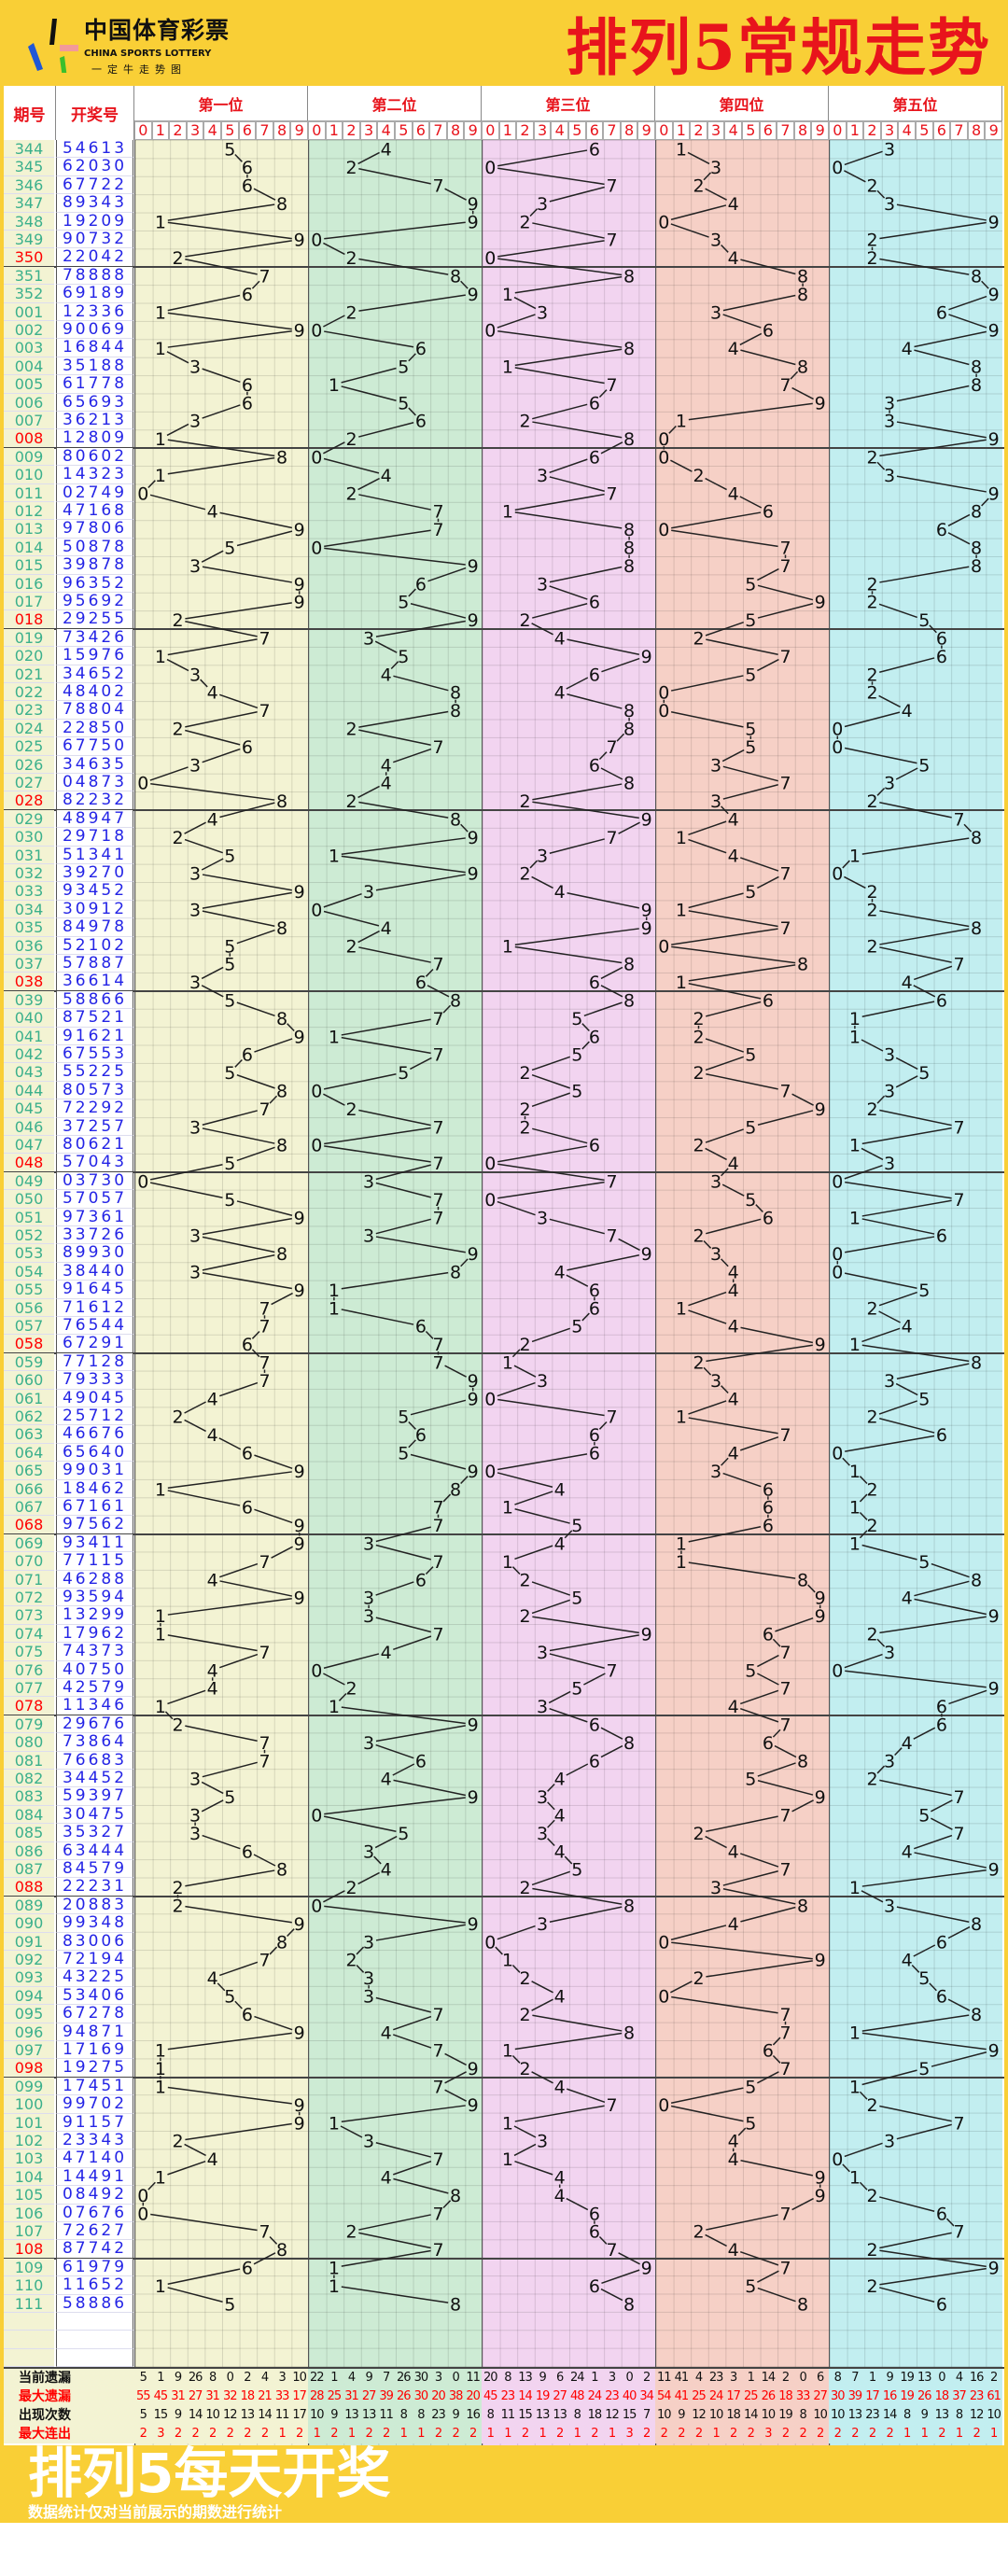 Image resolution: width=1008 pixels, height=2576 pixels. What do you see at coordinates (29, 149) in the screenshot?
I see `period-cell: 344` at bounding box center [29, 149].